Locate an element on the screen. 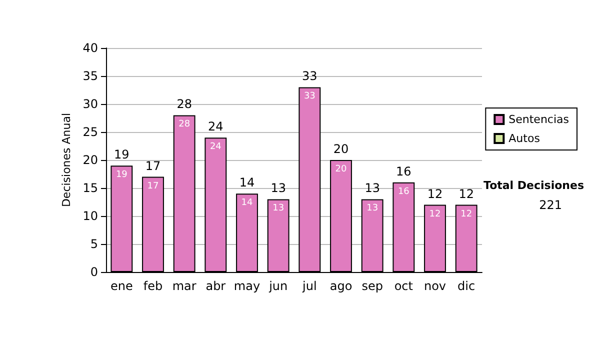 Image resolution: width=600 pixels, height=340 pixels. x-tick-label: jun is located at coordinates (278, 286).